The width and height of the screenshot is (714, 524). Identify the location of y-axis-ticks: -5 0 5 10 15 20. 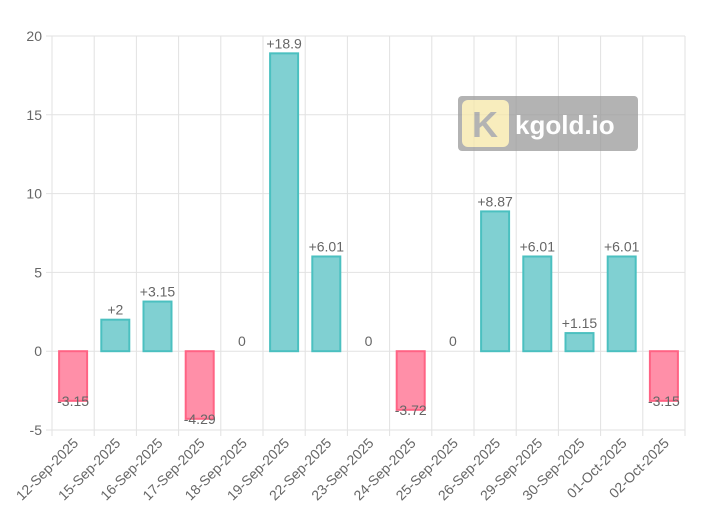
(34, 233).